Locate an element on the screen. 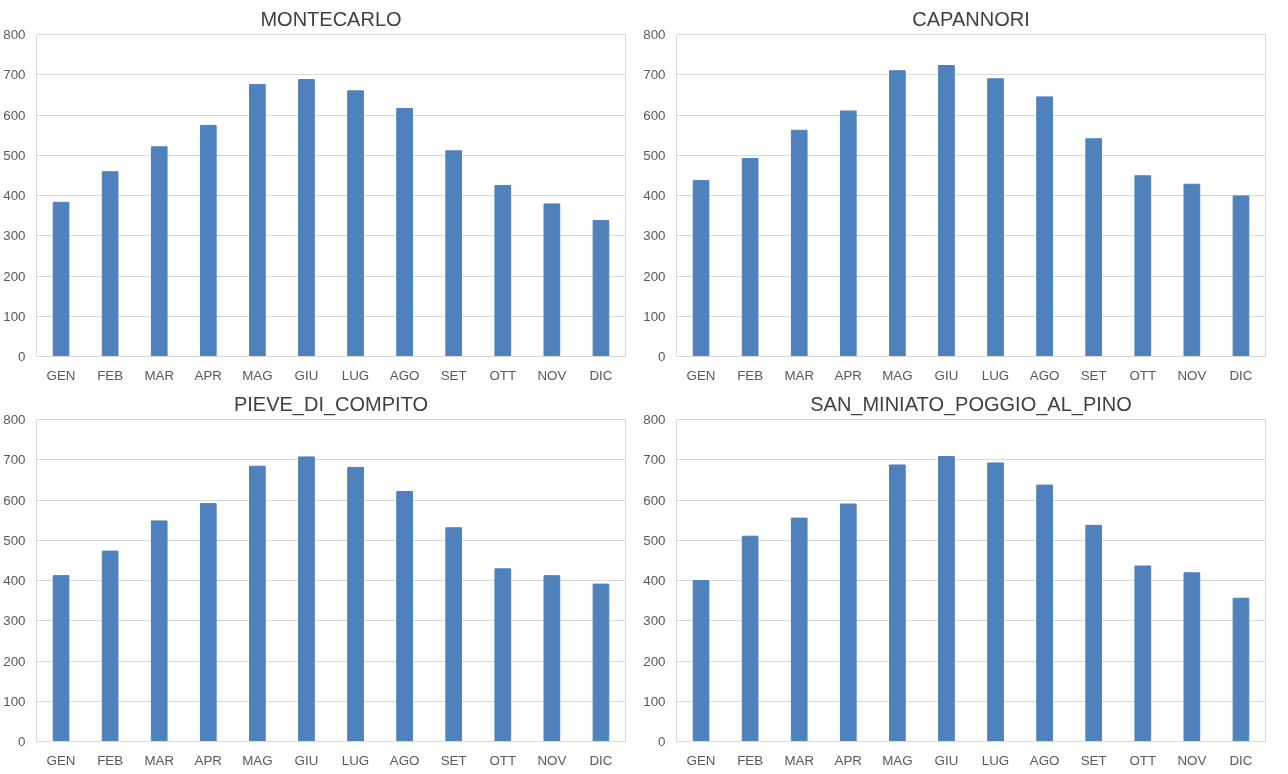 The width and height of the screenshot is (1288, 774). chart-title: PIEVE_DI_COMPITO is located at coordinates (331, 404).